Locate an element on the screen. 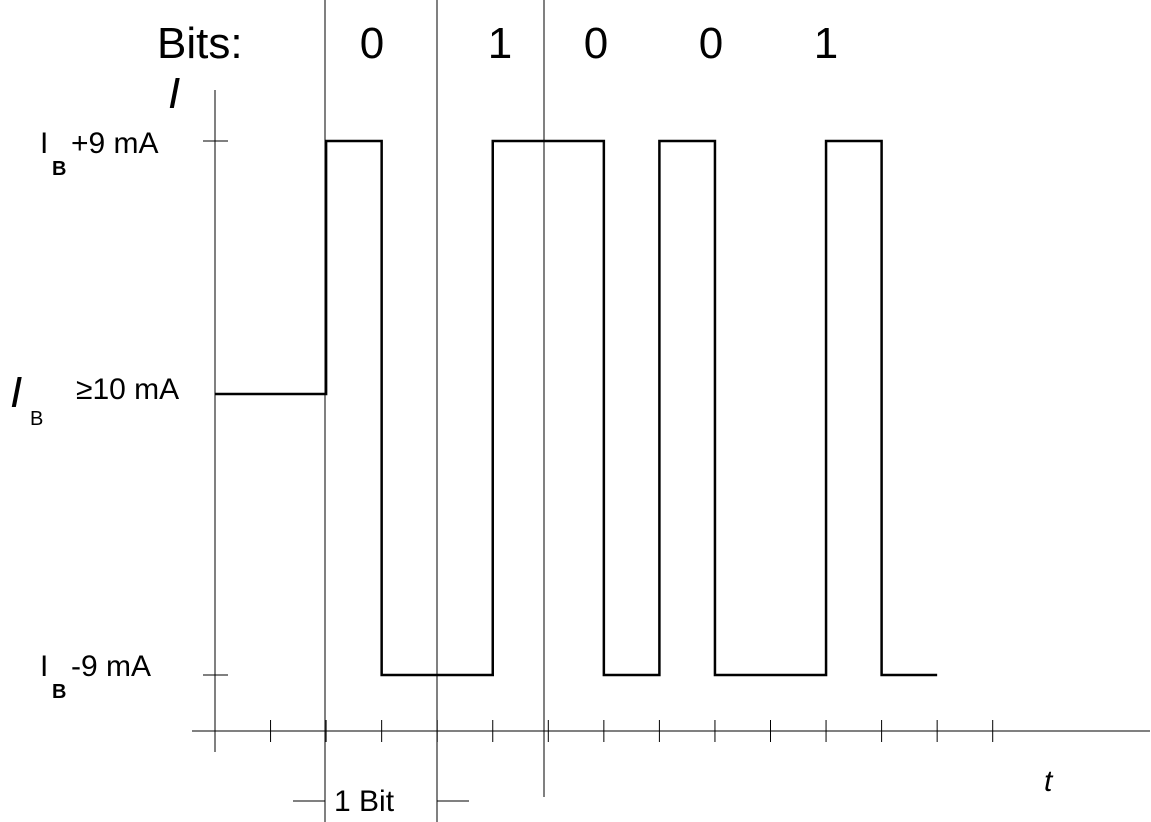 This screenshot has width=1151, height=822. bit-value-4: 0 is located at coordinates (711, 43).